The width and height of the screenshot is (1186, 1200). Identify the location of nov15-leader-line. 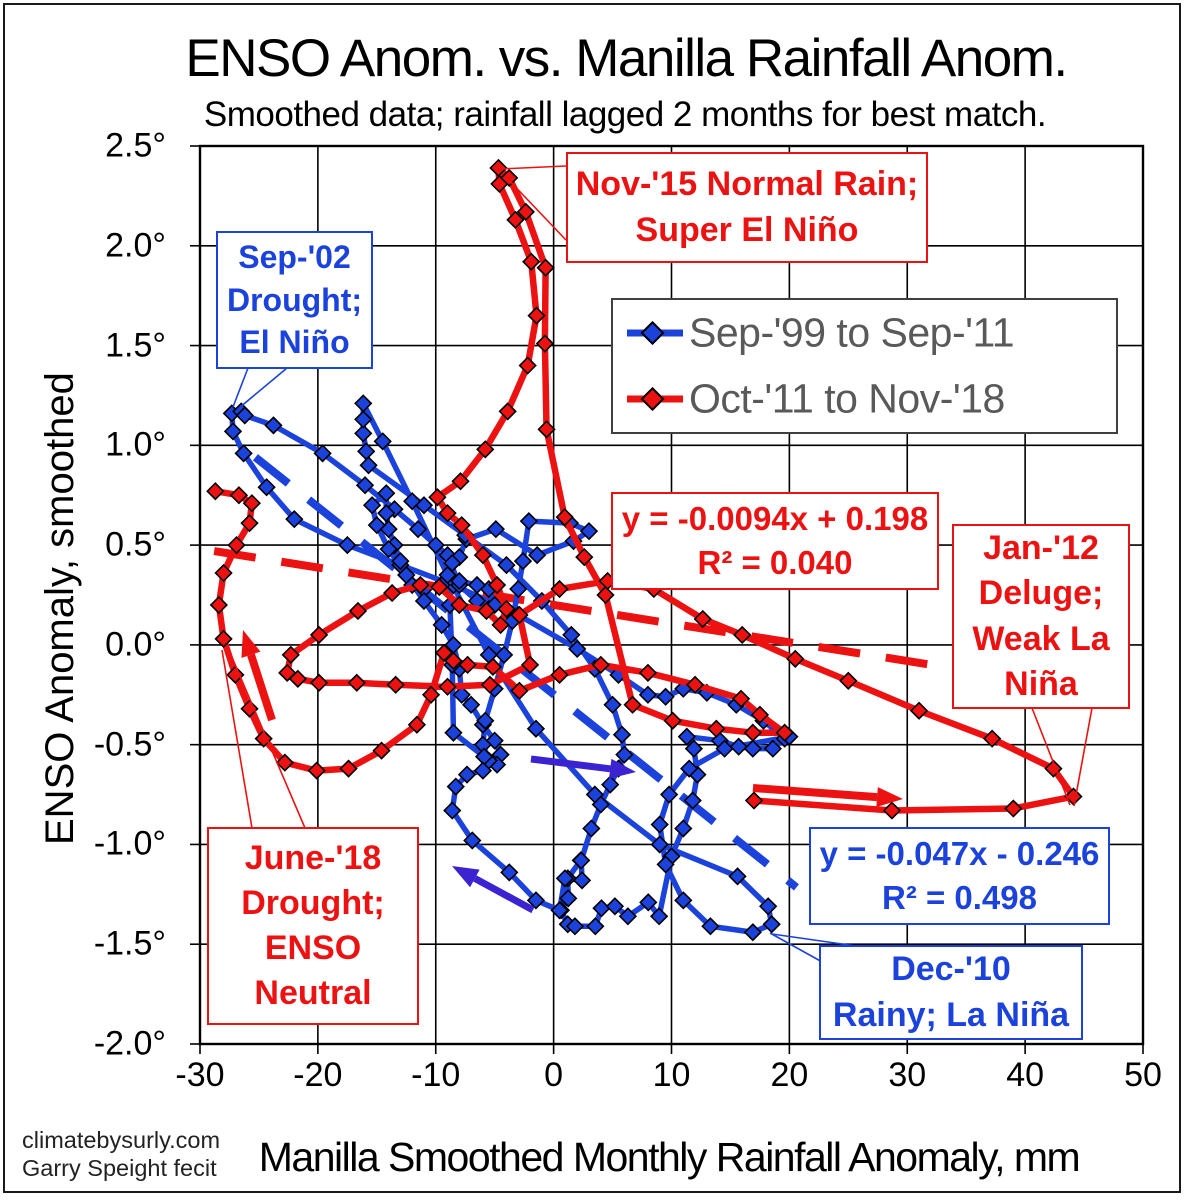
(533, 167).